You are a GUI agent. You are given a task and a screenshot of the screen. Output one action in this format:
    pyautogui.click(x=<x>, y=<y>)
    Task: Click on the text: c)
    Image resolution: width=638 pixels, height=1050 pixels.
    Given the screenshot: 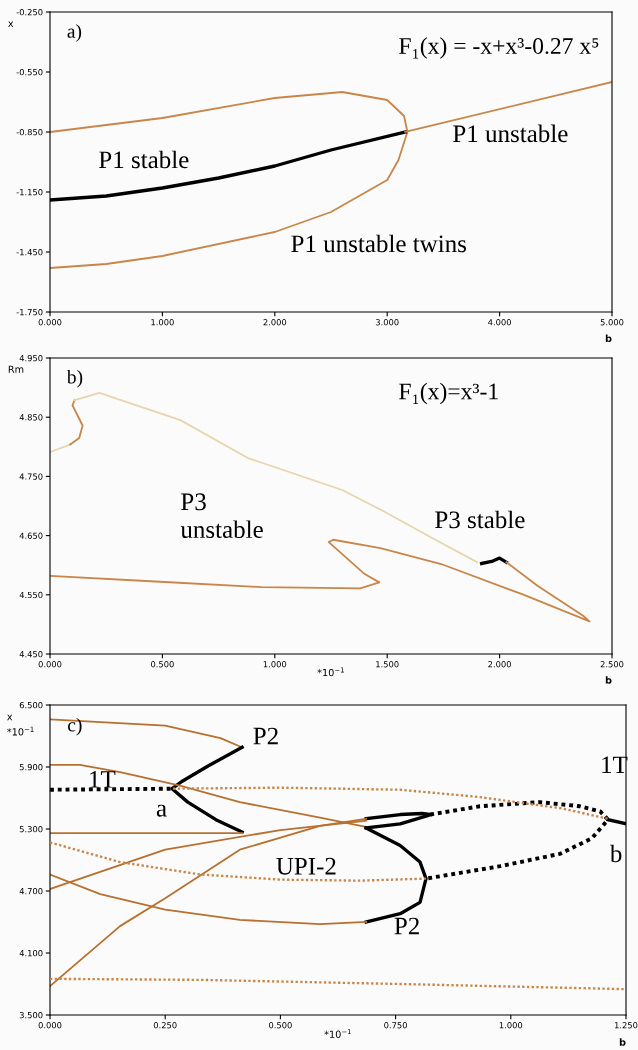 What is the action you would take?
    pyautogui.click(x=75, y=726)
    